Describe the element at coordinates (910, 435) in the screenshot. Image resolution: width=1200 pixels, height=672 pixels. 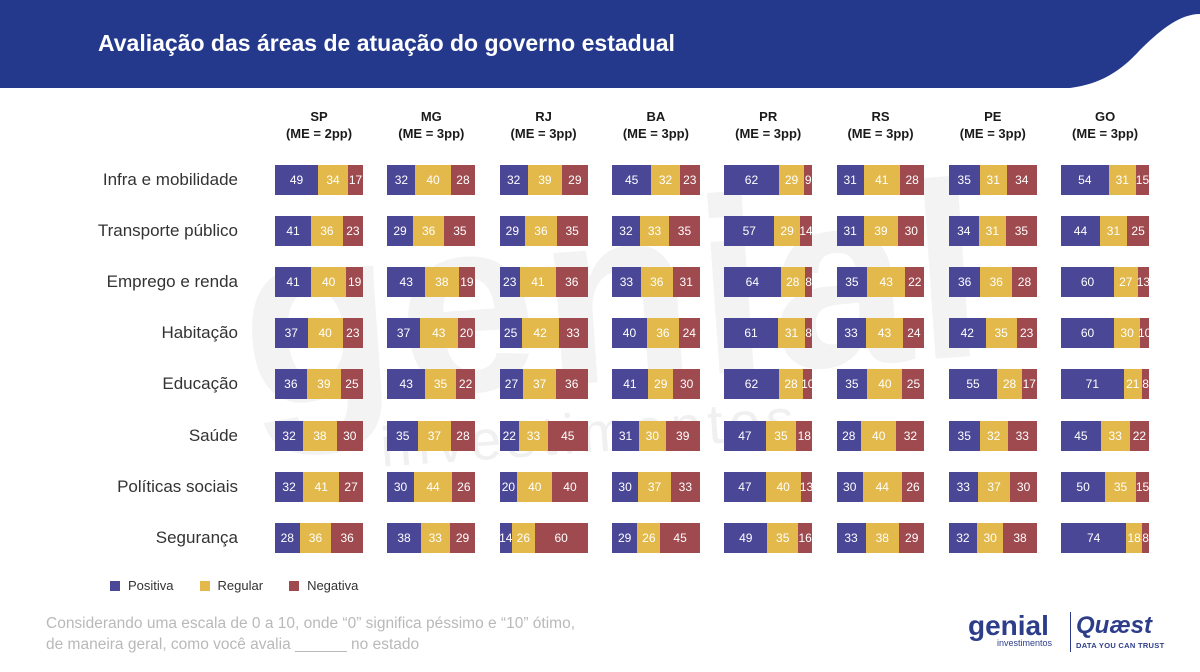
I see `bar-segment-negativa: 32` at that location.